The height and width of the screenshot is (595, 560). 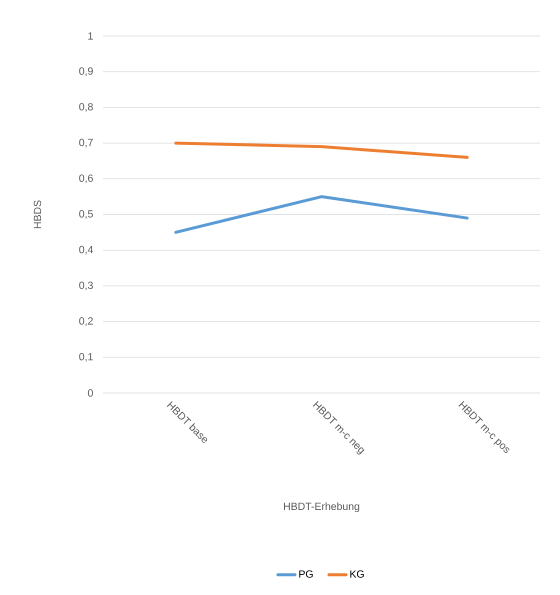 I want to click on y-tick-label: 0,6, so click(x=86, y=179).